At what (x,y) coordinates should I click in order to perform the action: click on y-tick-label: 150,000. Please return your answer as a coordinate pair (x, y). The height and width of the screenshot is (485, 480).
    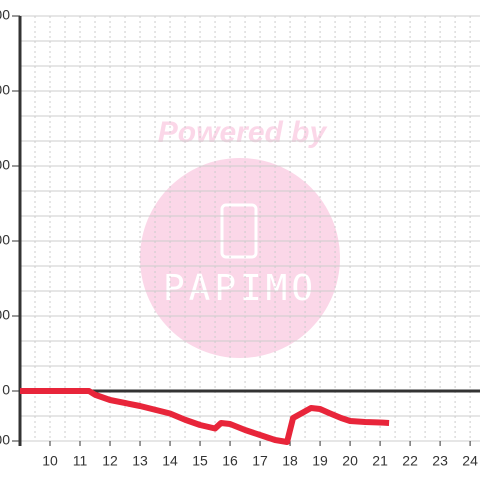
    Looking at the image, I should click on (5, 15).